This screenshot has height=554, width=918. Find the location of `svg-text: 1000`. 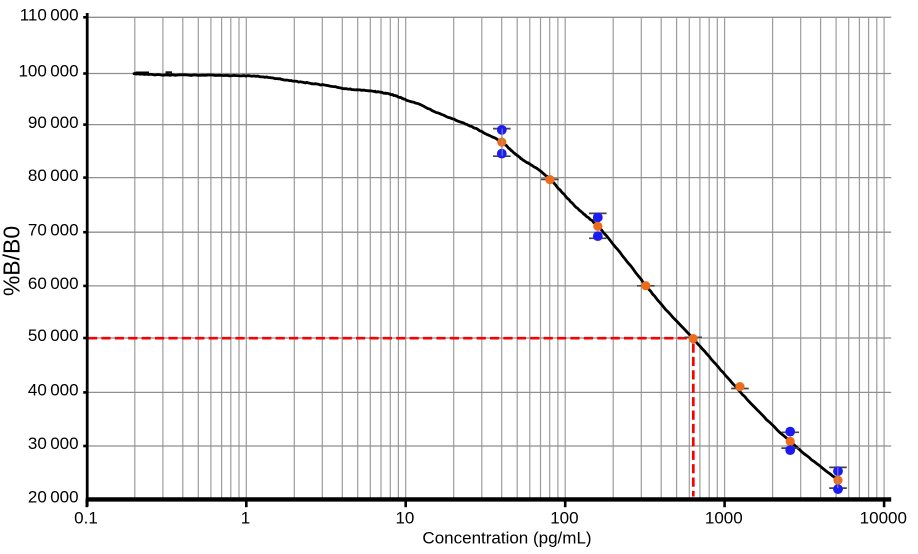

svg-text: 1000 is located at coordinates (724, 517).